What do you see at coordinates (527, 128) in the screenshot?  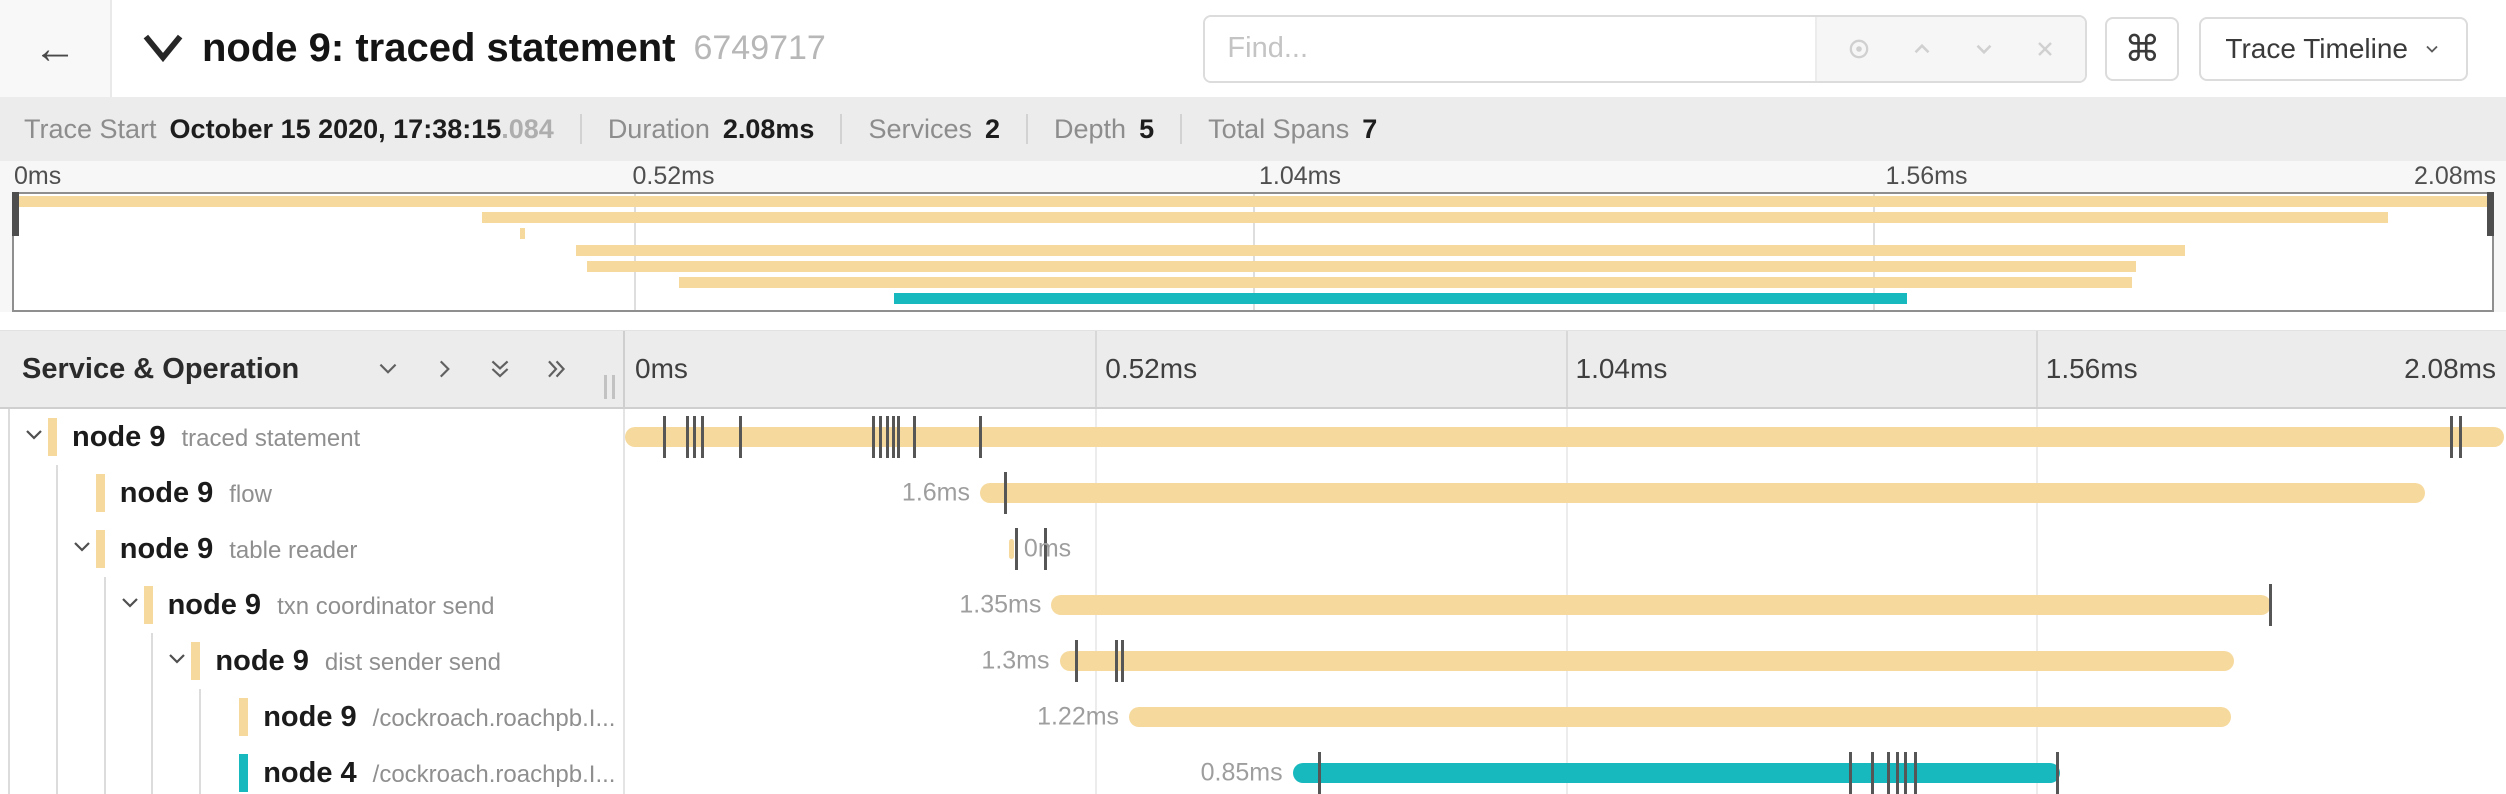 I see `stat-value-fraction: .084` at bounding box center [527, 128].